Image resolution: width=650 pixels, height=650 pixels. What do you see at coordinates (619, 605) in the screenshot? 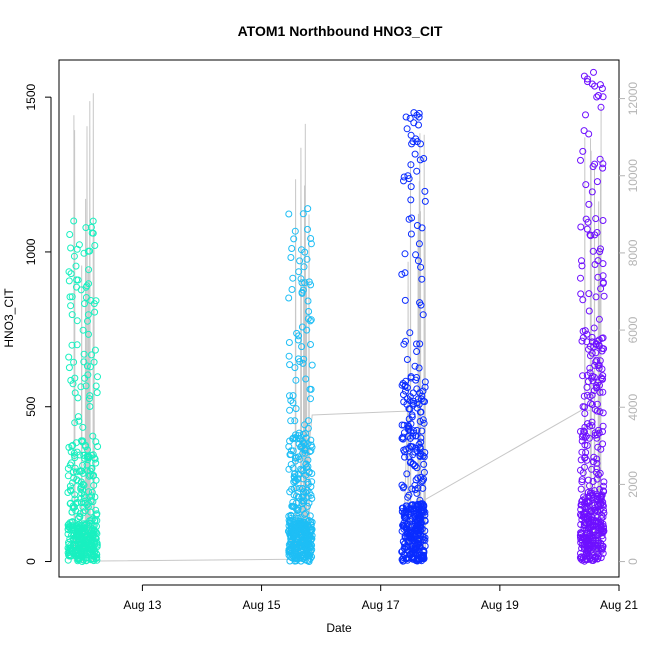
I see `x-tick-label: Aug 21` at bounding box center [619, 605].